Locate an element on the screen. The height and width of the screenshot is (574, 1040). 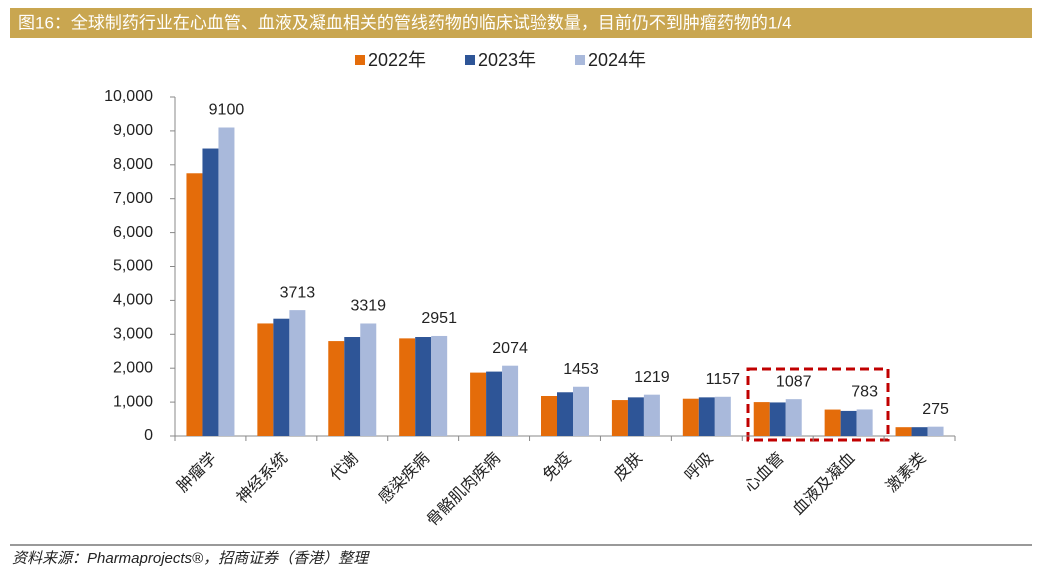
data-label: 1219 is located at coordinates (652, 377).